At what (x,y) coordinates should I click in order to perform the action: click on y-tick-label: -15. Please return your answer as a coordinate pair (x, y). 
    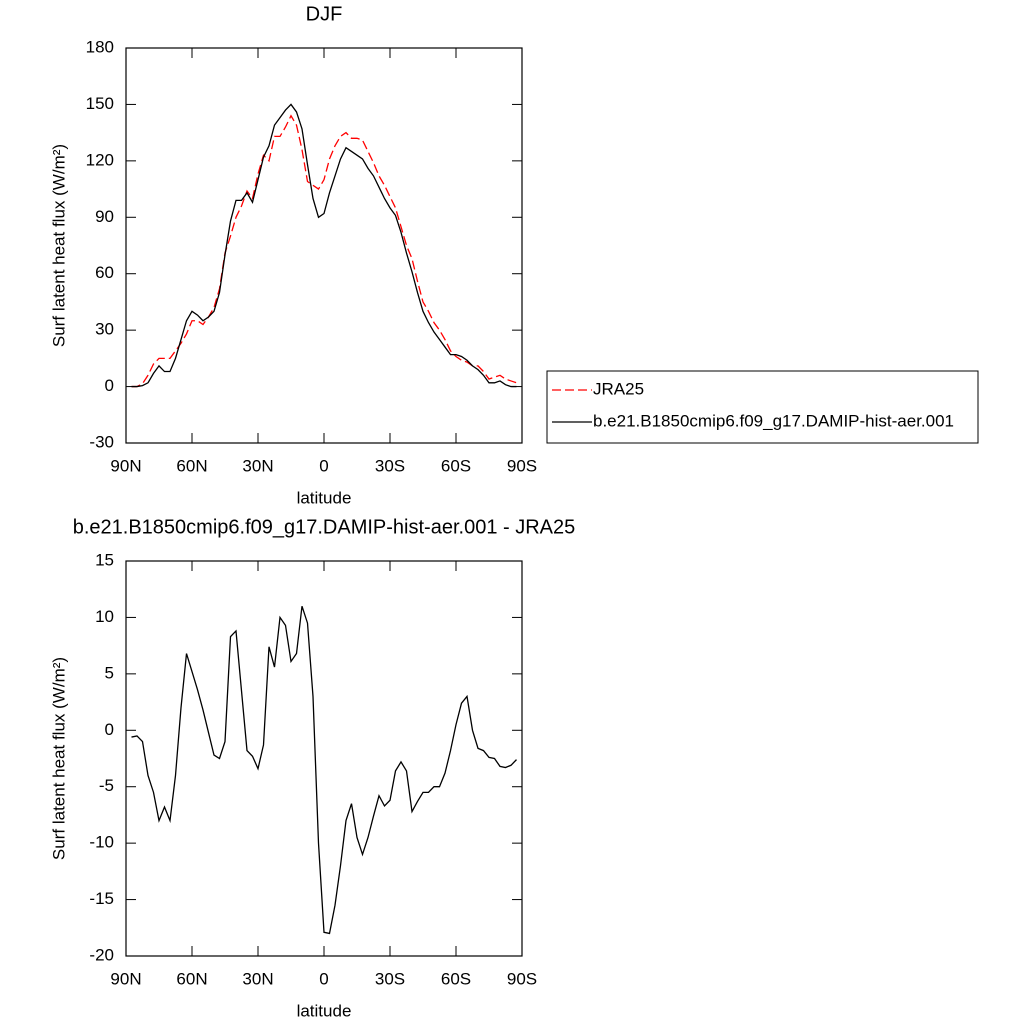
    Looking at the image, I should click on (101, 898).